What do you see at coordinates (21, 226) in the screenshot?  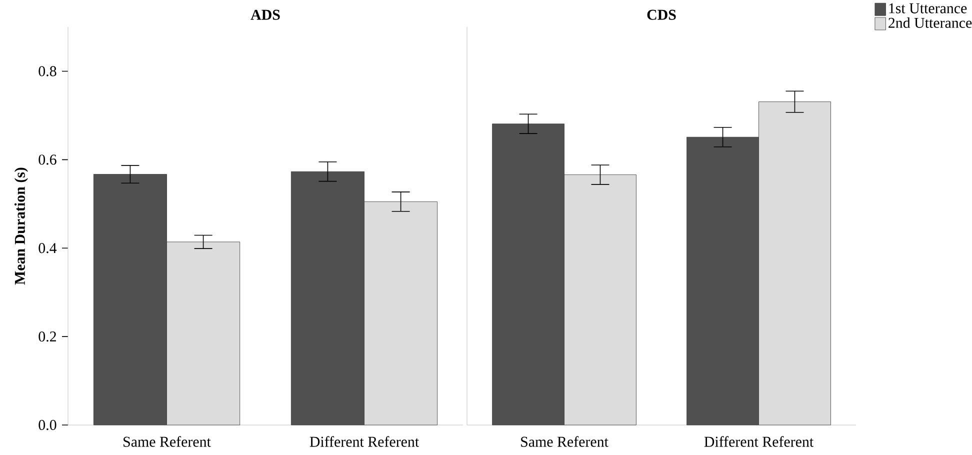 I see `y-axis-title: Mean Duration (s)` at bounding box center [21, 226].